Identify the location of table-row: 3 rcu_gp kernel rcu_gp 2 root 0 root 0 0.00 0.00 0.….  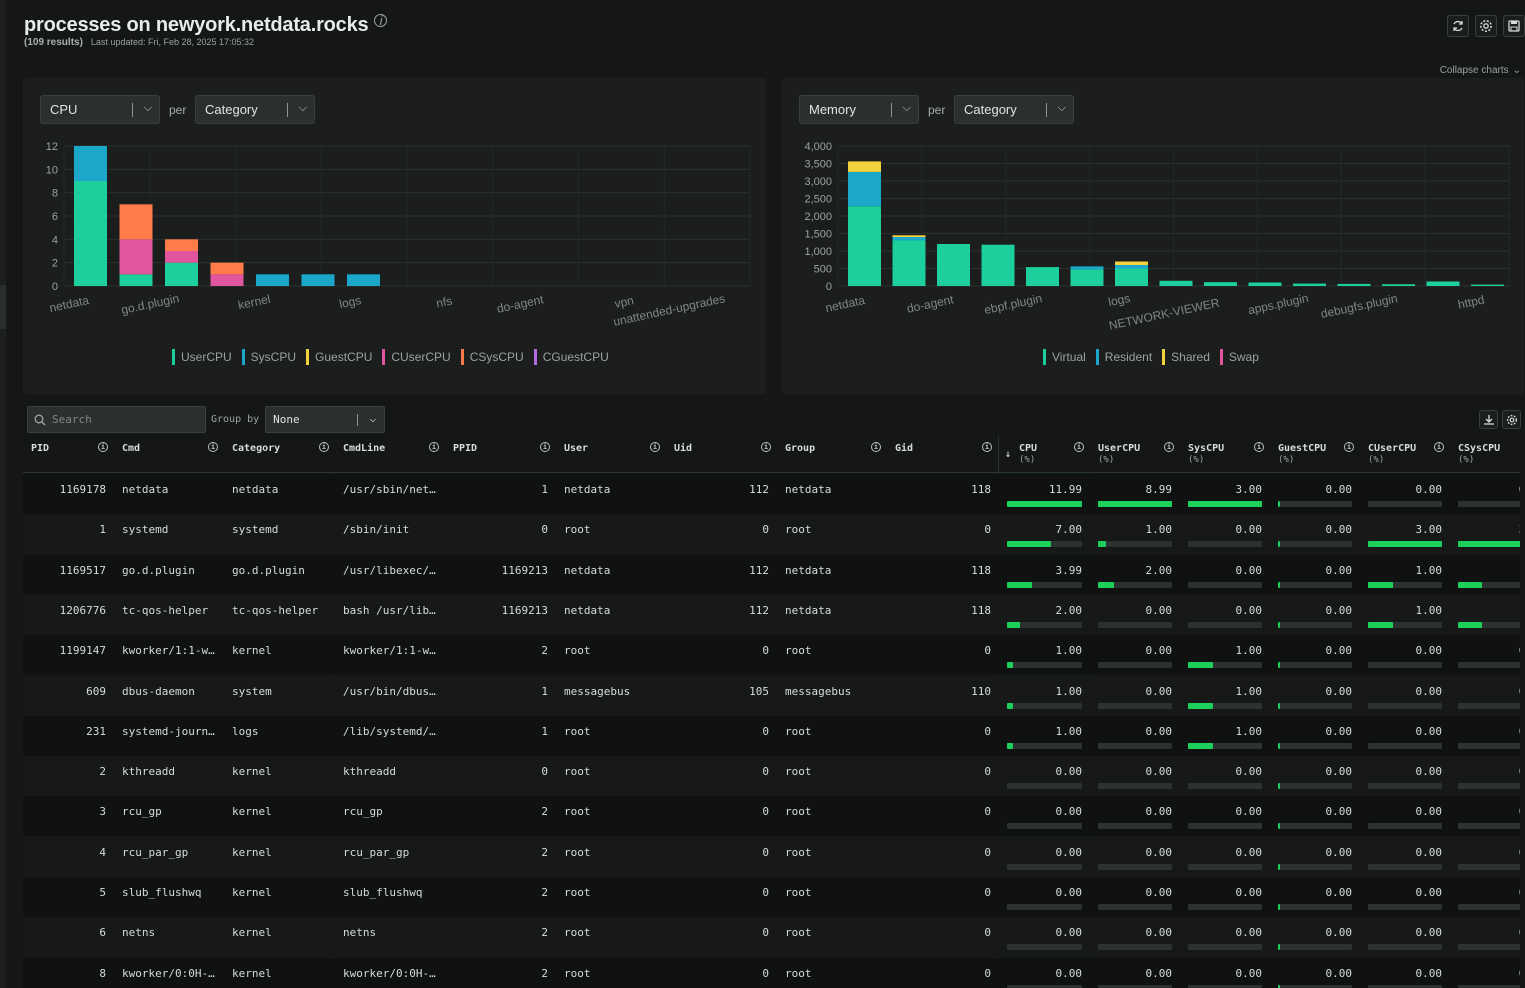
(771, 816).